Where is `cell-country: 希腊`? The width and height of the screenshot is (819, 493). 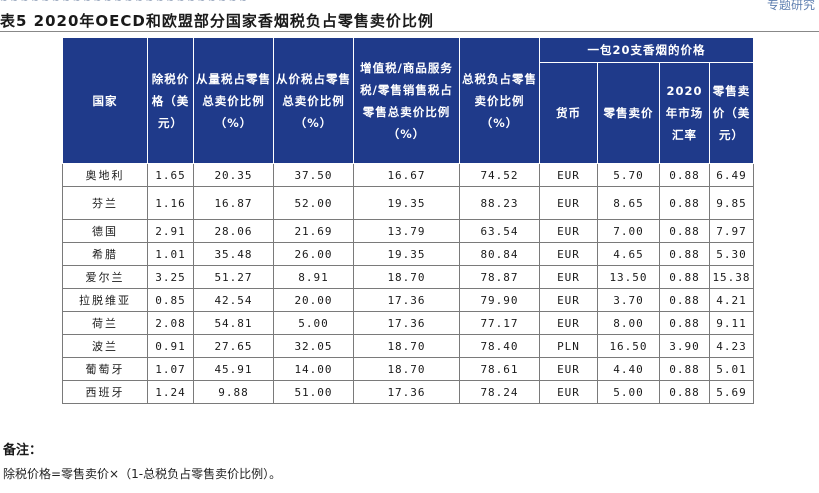
cell-country: 希腊 is located at coordinates (105, 254).